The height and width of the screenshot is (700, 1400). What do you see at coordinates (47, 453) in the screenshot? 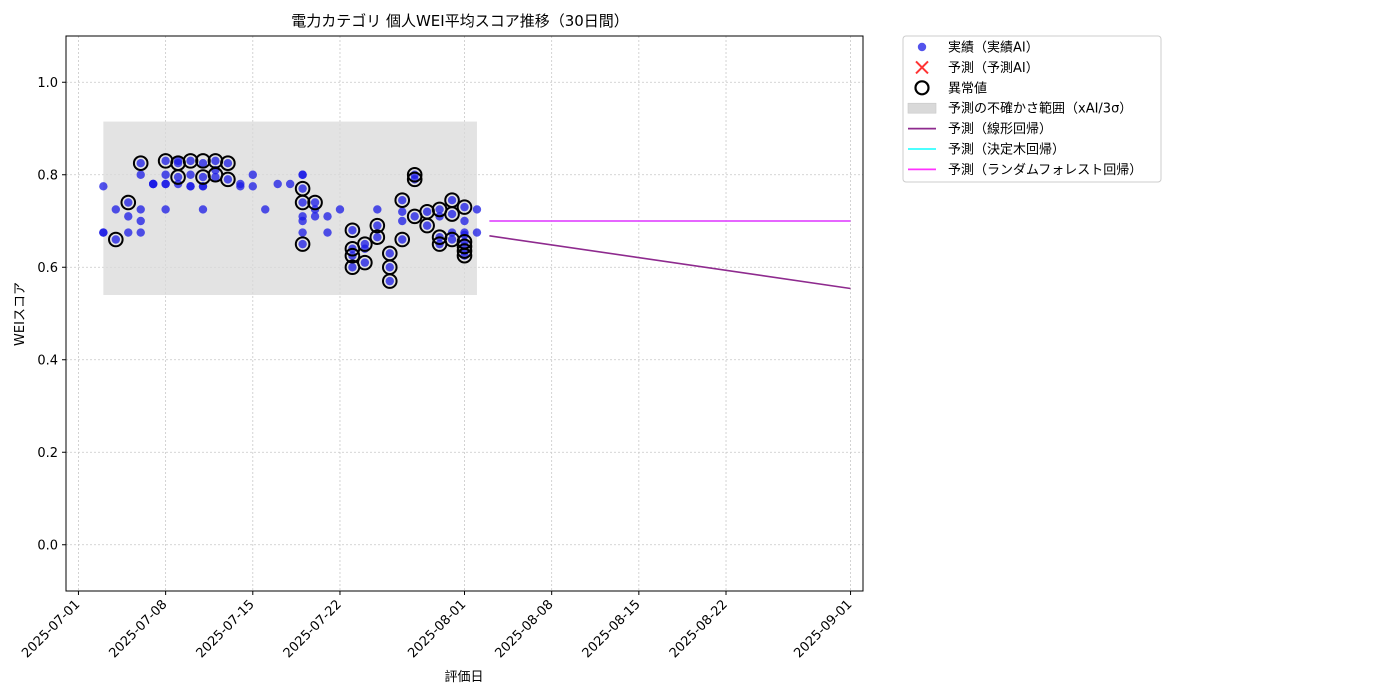
I see `y-tick-label-1: 0.2` at bounding box center [47, 453].